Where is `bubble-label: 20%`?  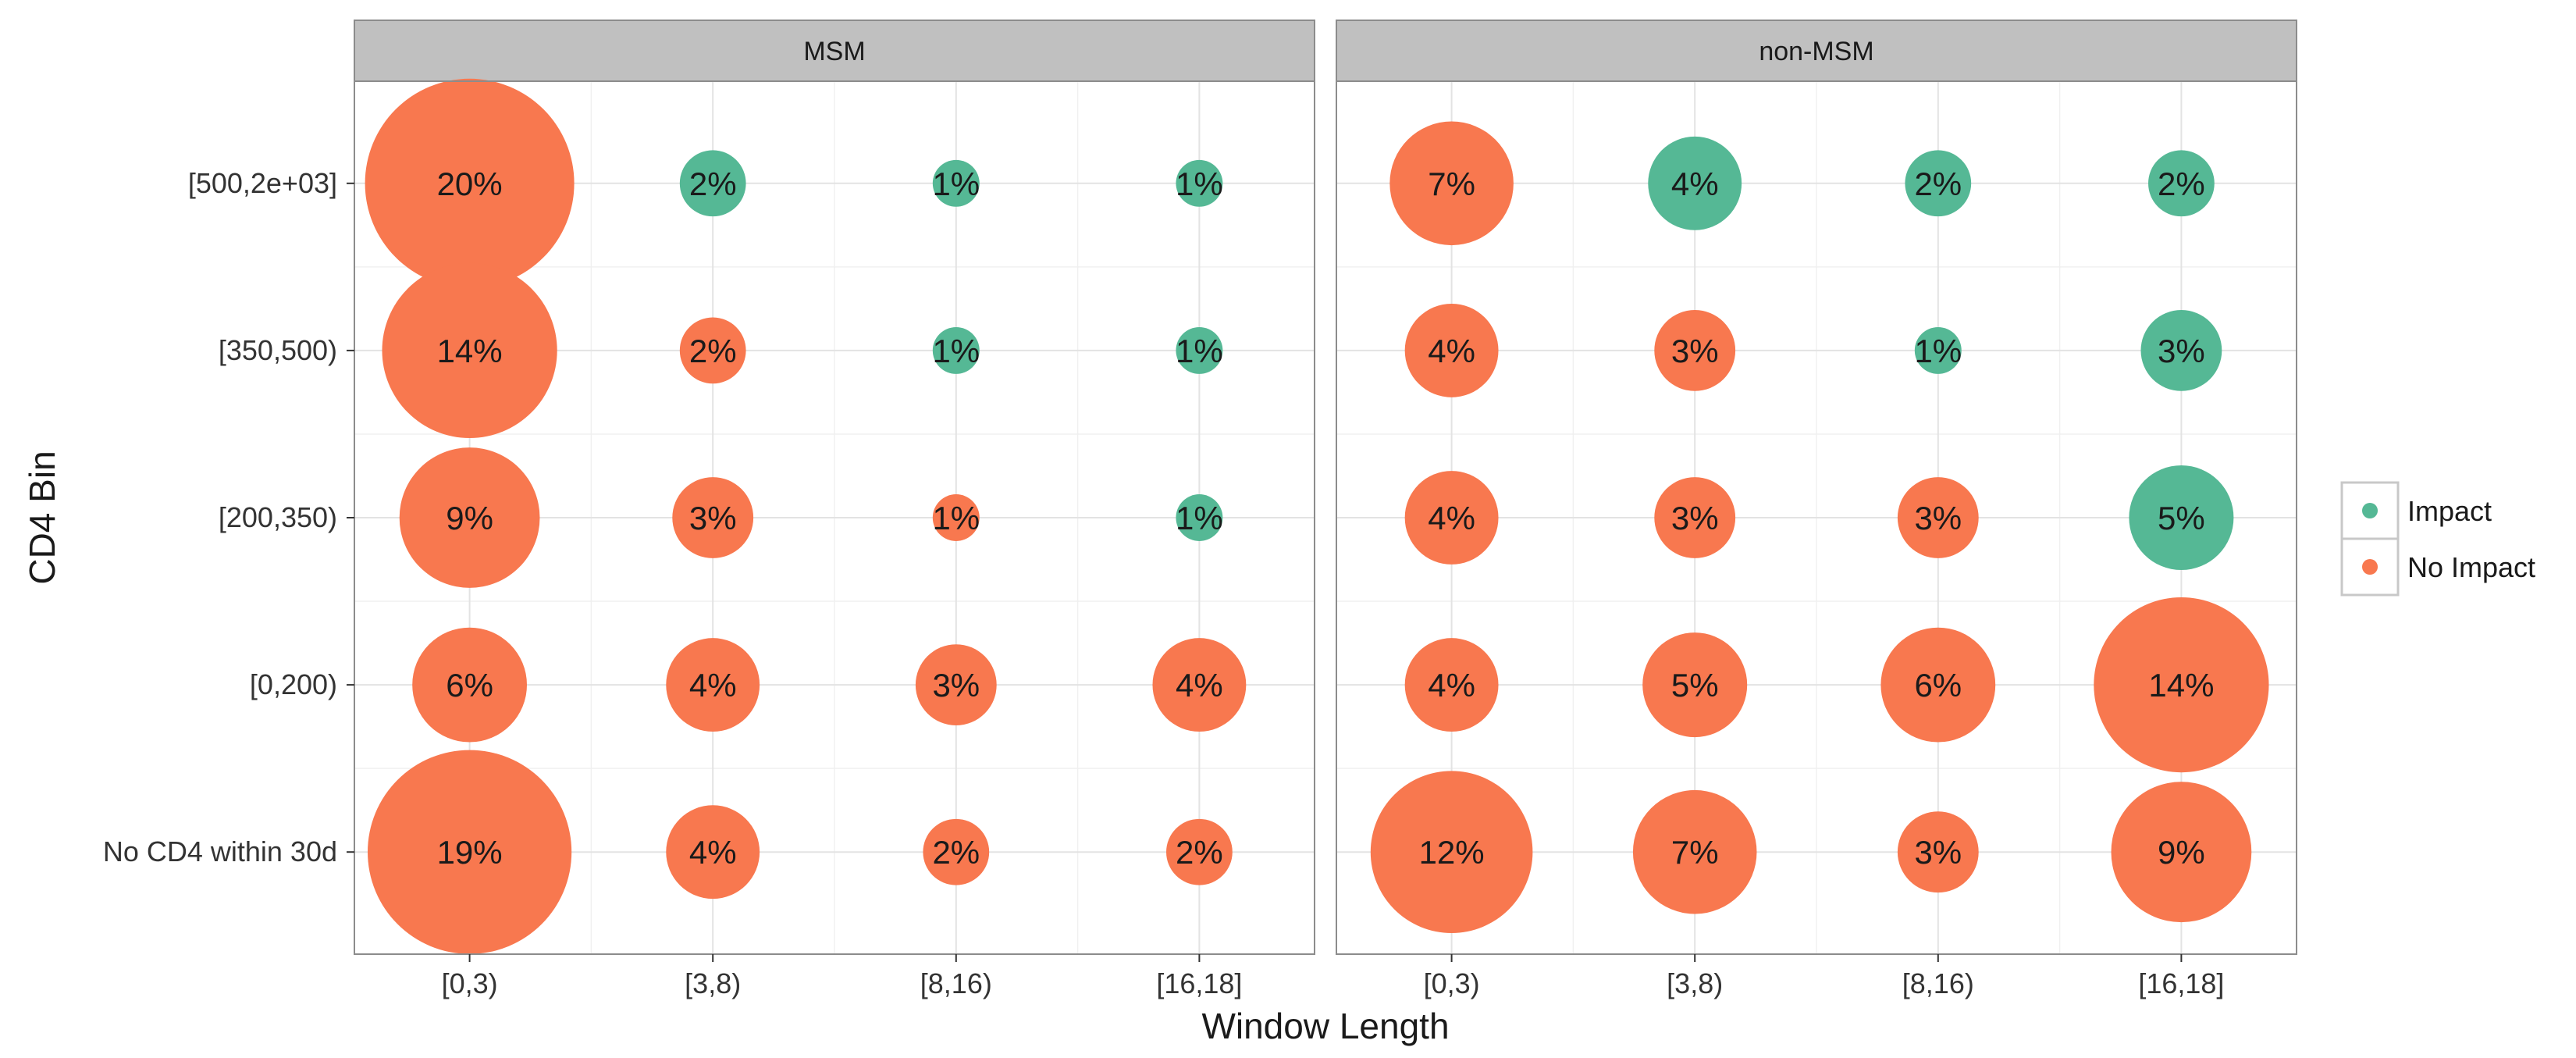
bubble-label: 20% is located at coordinates (470, 184).